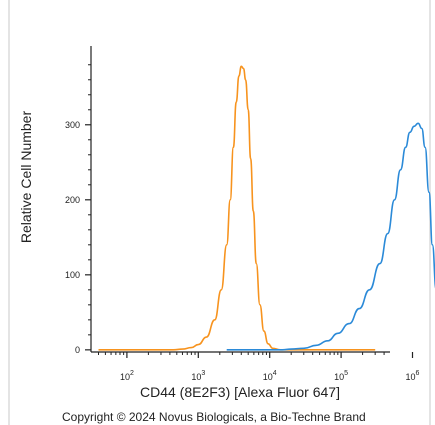  What do you see at coordinates (240, 392) in the screenshot?
I see `x-axis-title: CD44 (8E2F3) [Alexa Fluor 647]` at bounding box center [240, 392].